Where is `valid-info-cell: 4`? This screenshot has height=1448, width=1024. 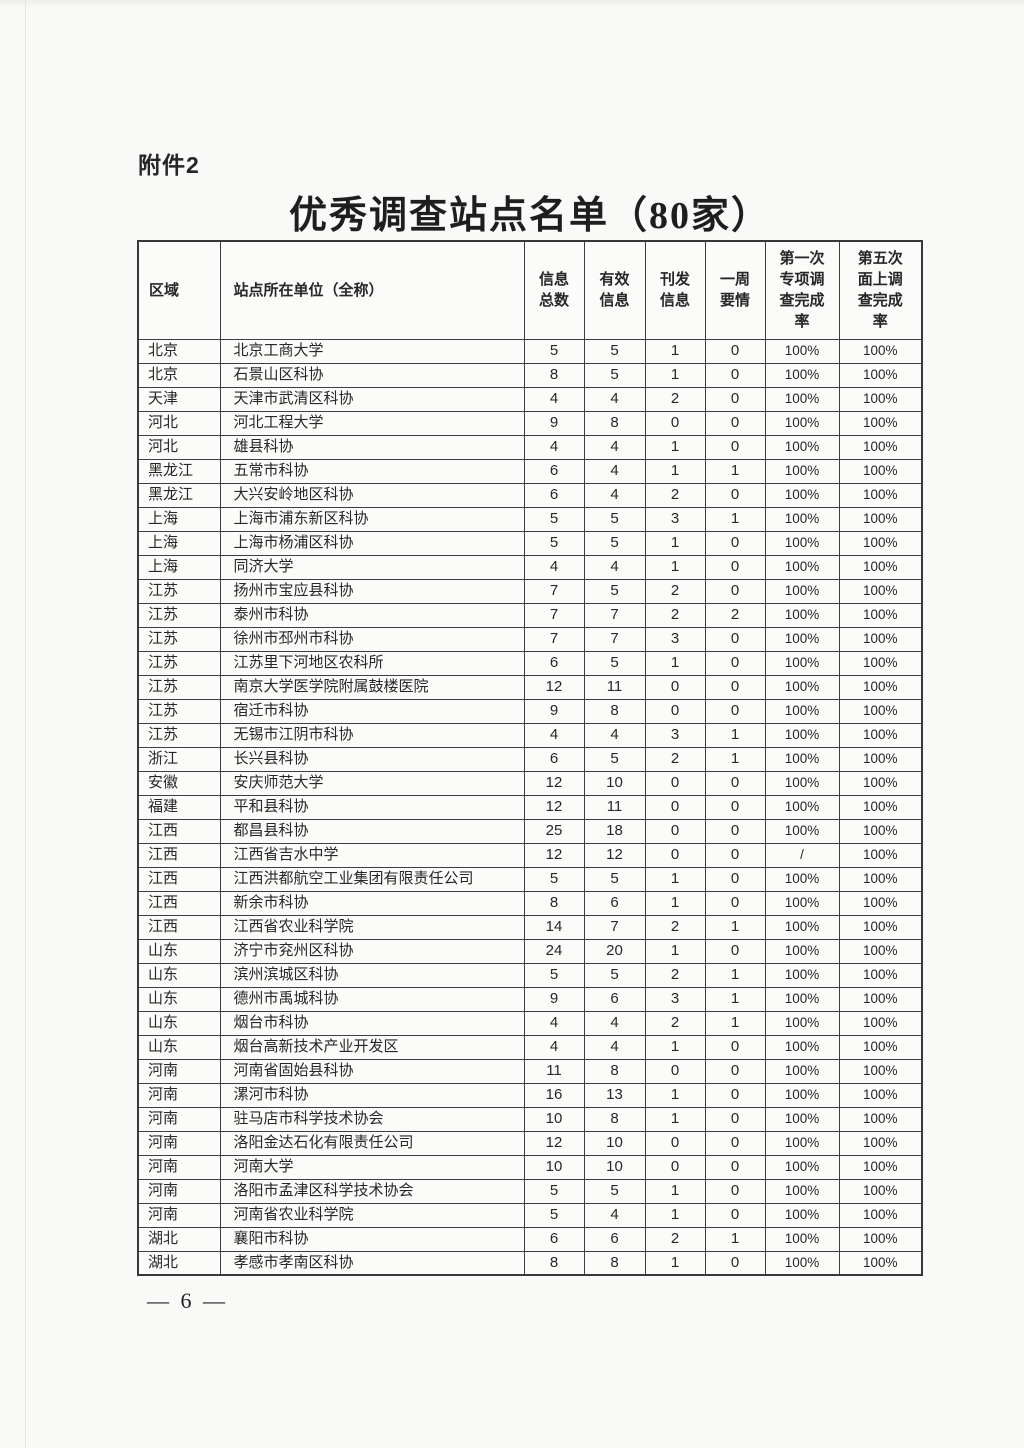 valid-info-cell: 4 is located at coordinates (614, 1215).